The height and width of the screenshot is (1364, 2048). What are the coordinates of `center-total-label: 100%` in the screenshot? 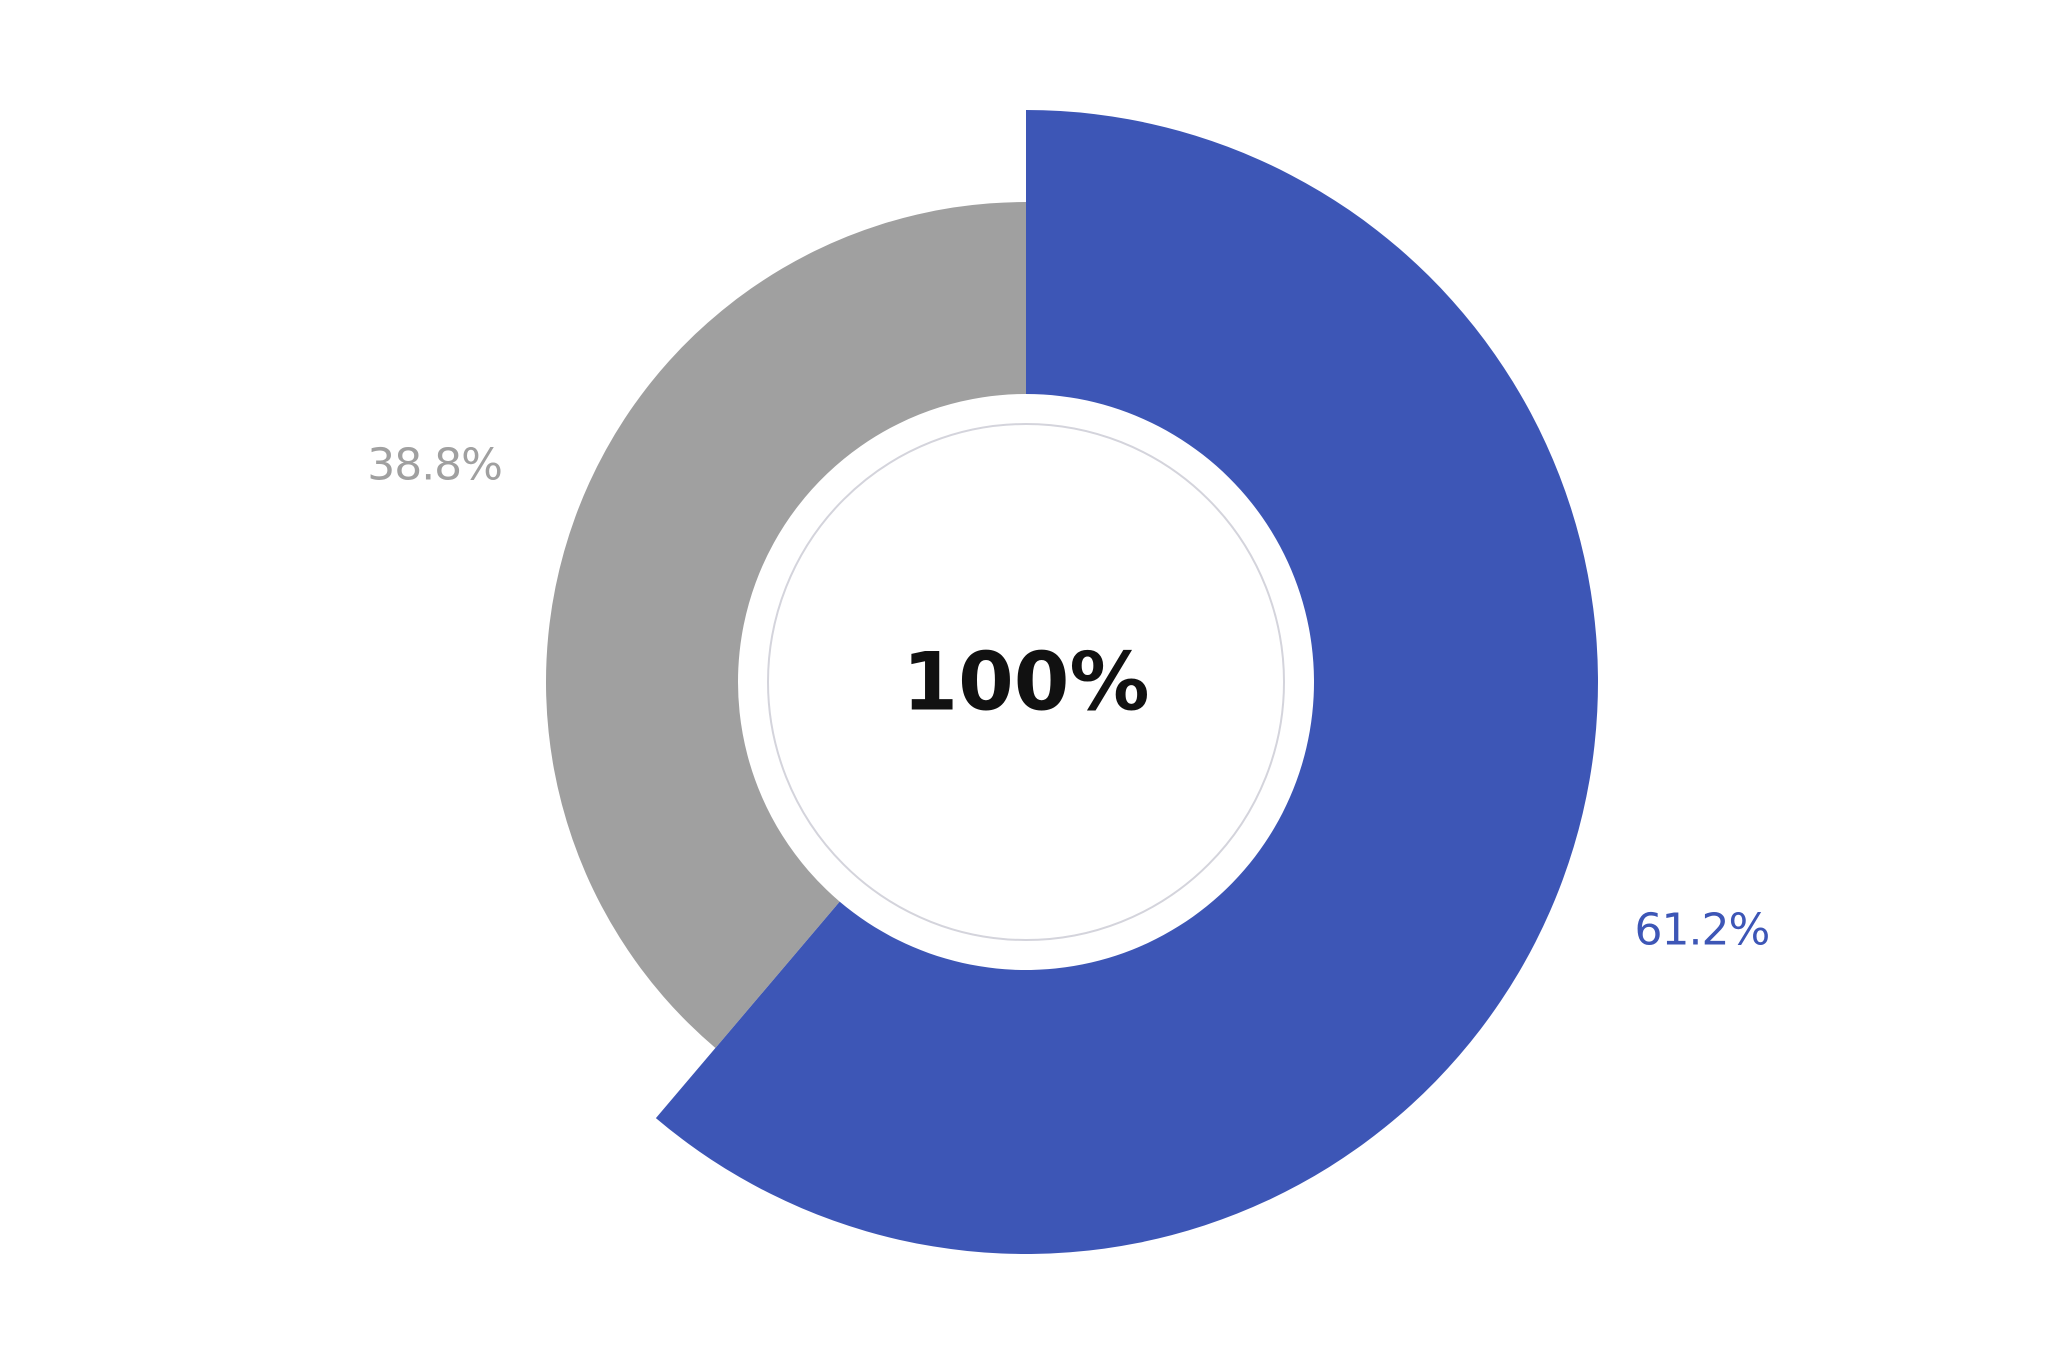 It's located at (1025, 682).